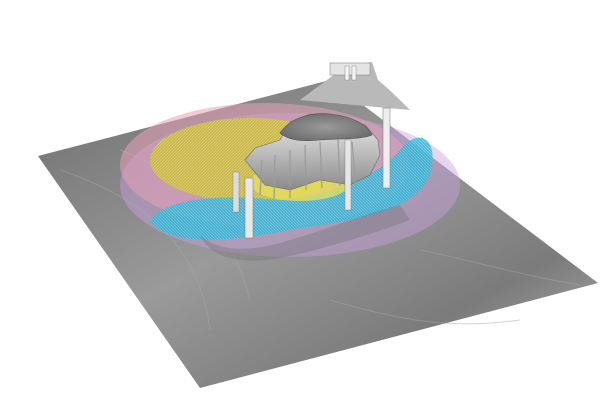  What do you see at coordinates (305, 233) in the screenshot?
I see `terrain-drape-shadow` at bounding box center [305, 233].